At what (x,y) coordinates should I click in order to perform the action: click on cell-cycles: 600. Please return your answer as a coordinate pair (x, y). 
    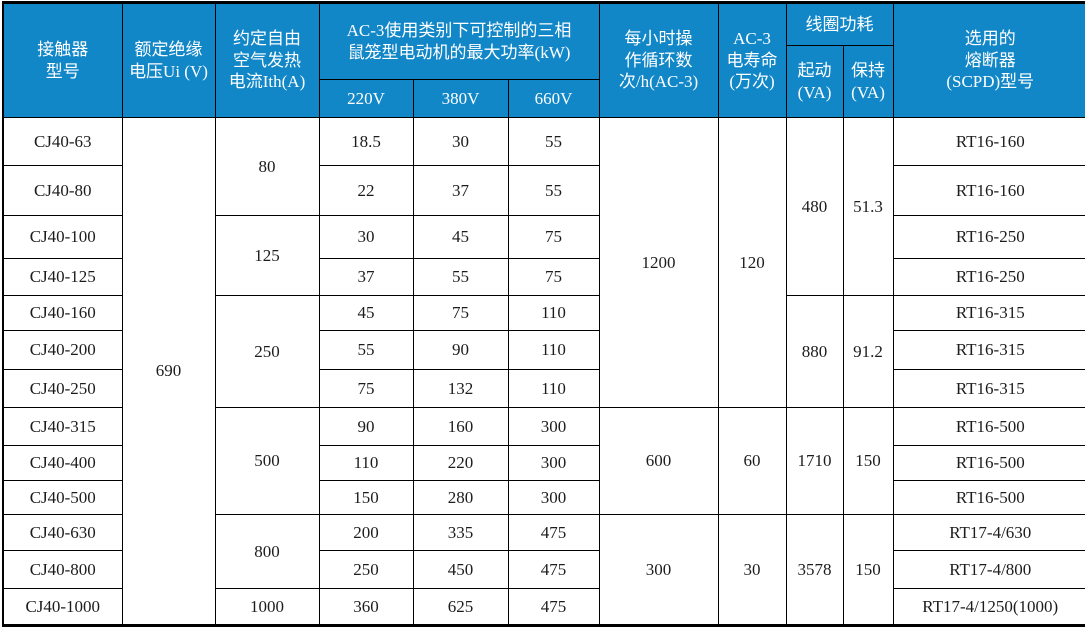
    Looking at the image, I should click on (658, 461).